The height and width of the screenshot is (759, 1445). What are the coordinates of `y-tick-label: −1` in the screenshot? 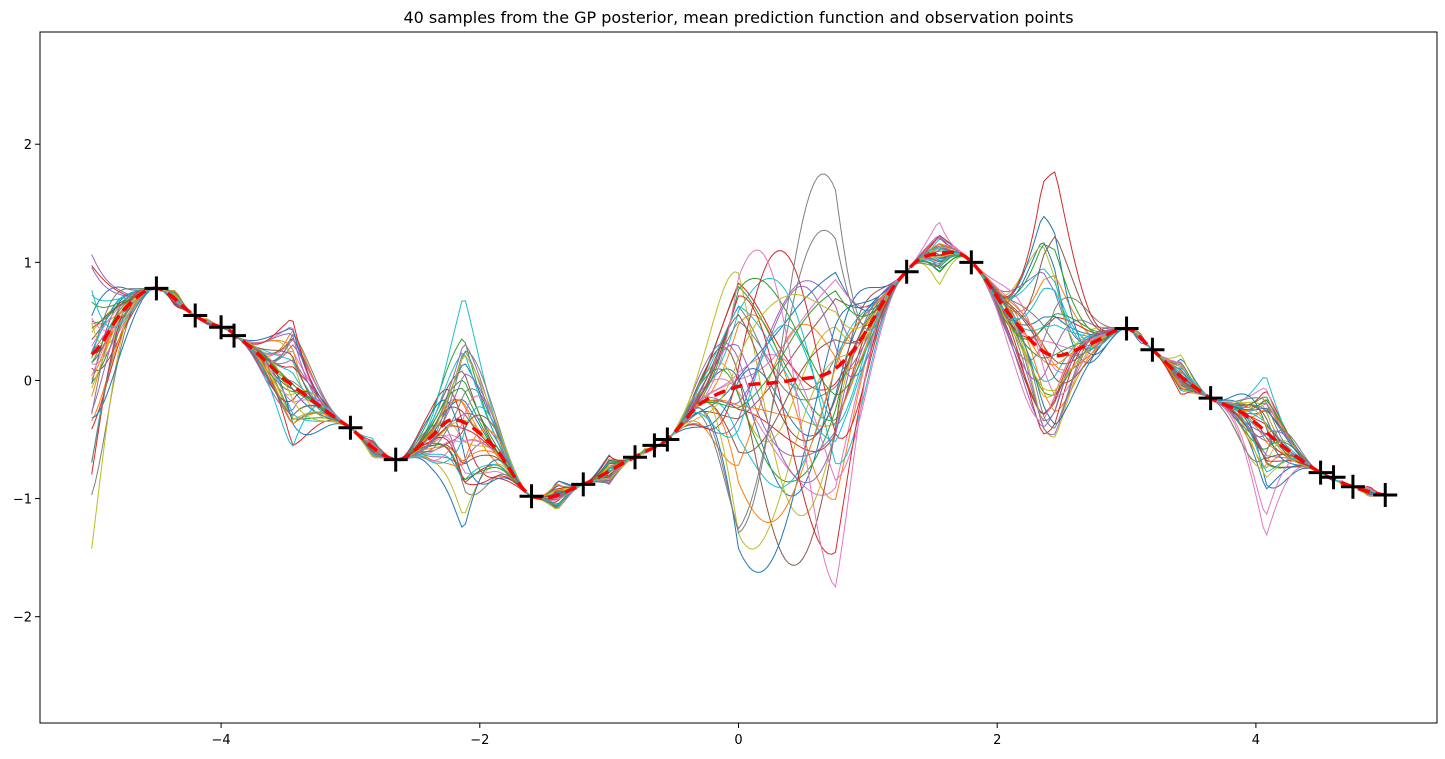 It's located at (22, 500).